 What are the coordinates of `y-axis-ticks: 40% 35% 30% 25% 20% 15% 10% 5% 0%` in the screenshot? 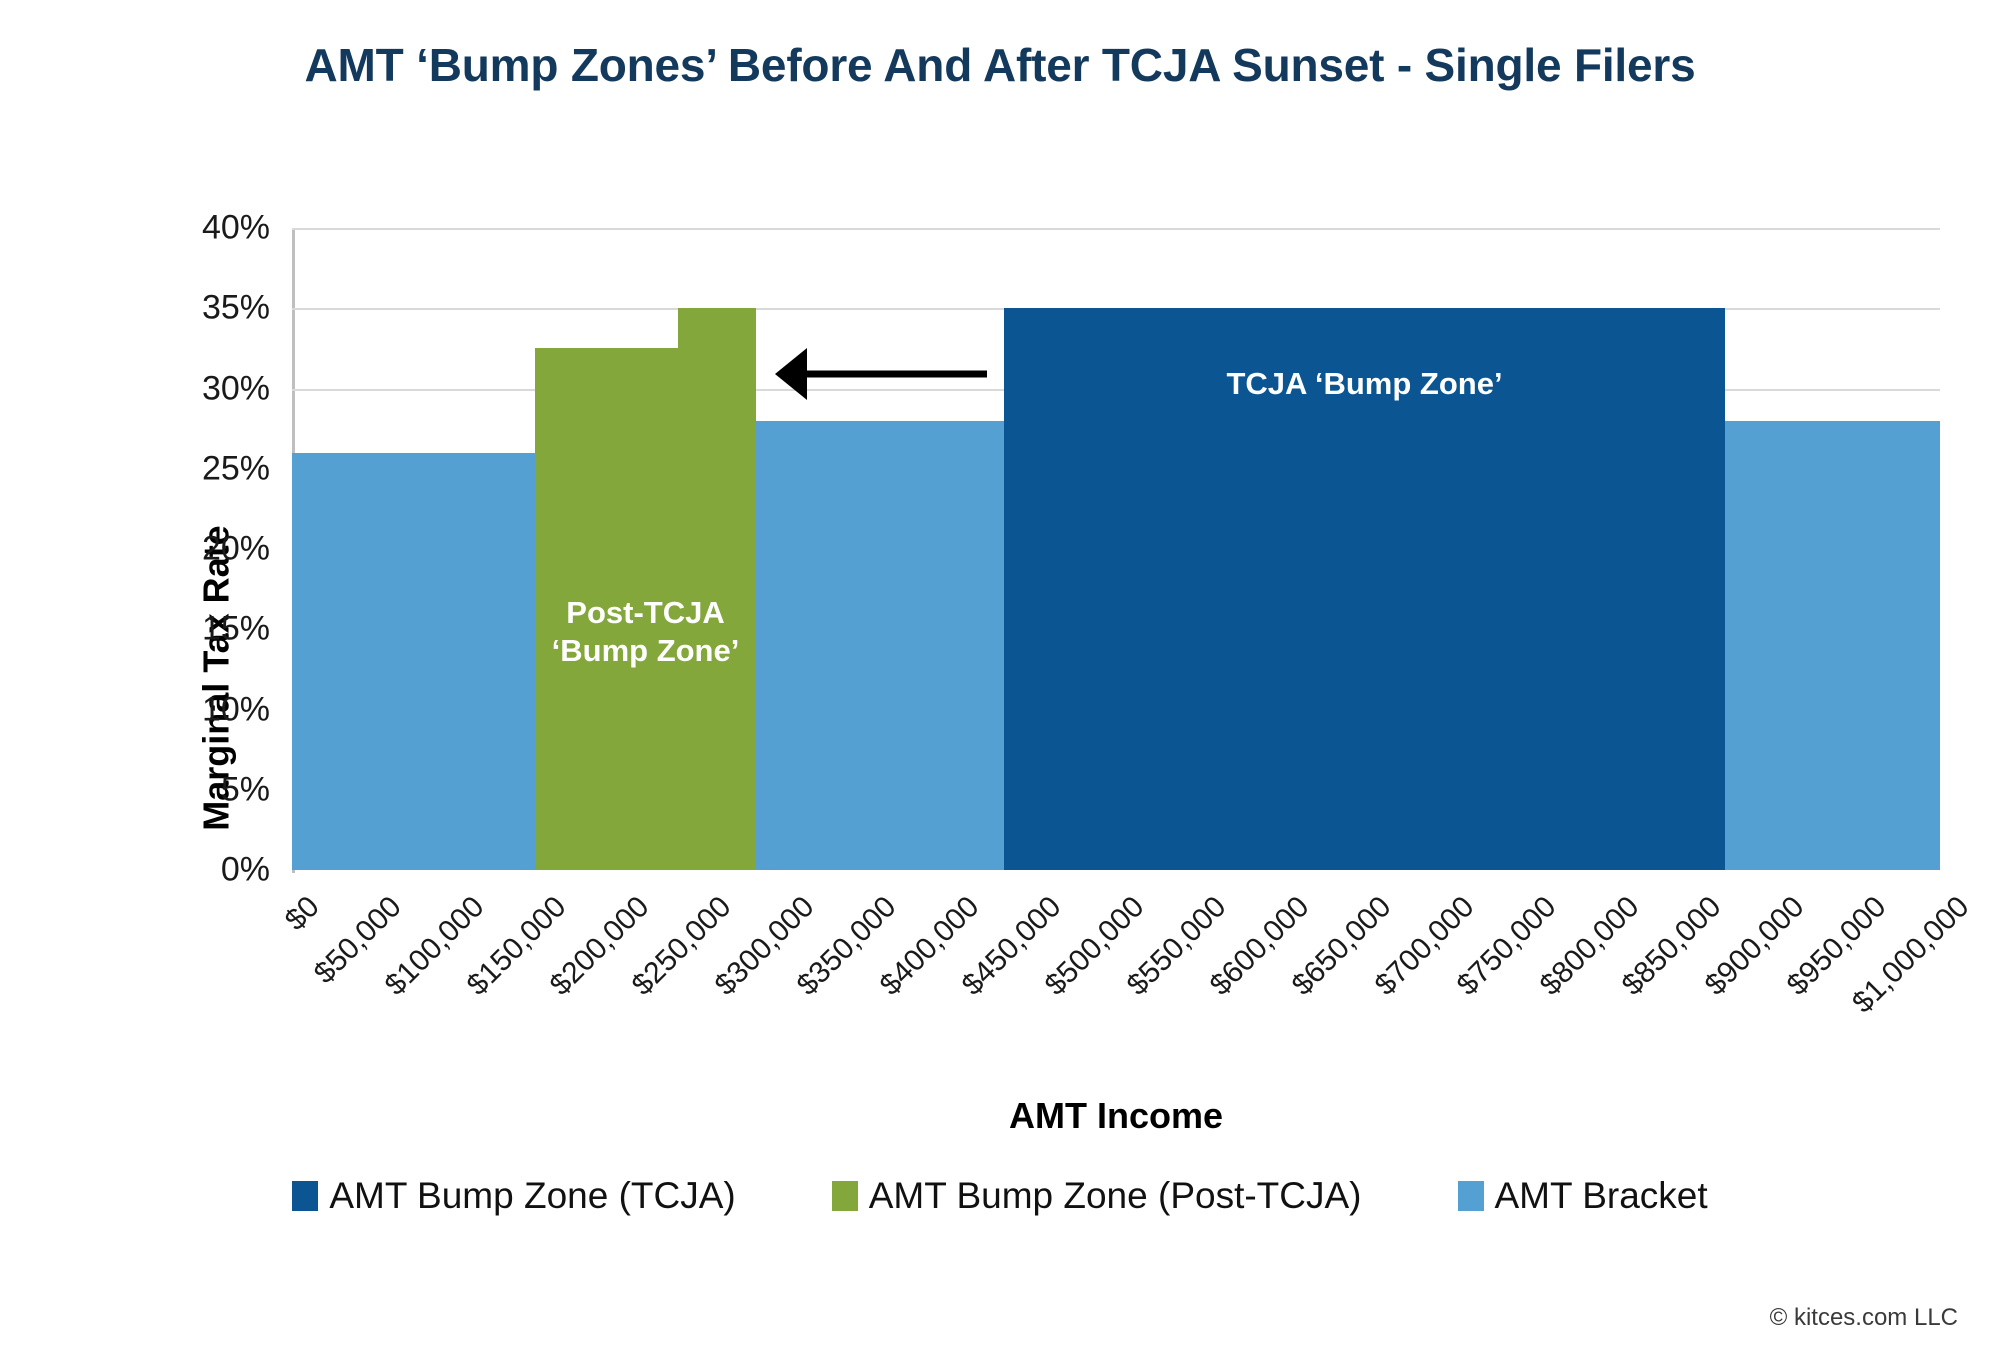 It's located at (253, 549).